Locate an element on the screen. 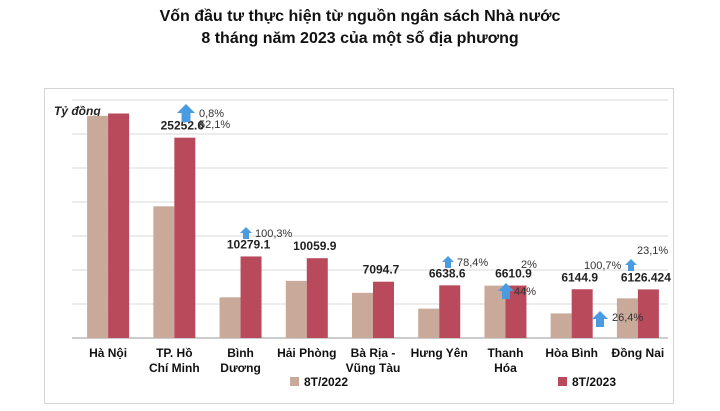  data-label-4: 7094.7 is located at coordinates (381, 270).